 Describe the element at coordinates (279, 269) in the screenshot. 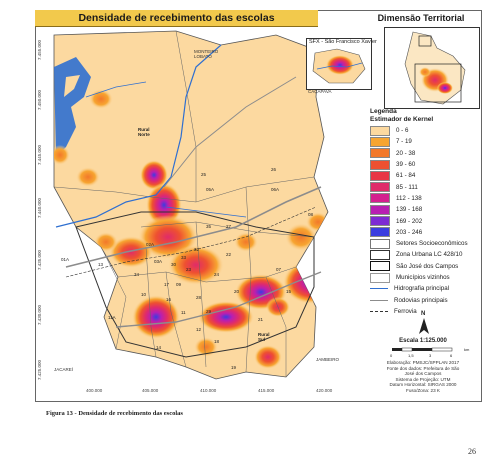

I see `sector-label: 07` at that location.